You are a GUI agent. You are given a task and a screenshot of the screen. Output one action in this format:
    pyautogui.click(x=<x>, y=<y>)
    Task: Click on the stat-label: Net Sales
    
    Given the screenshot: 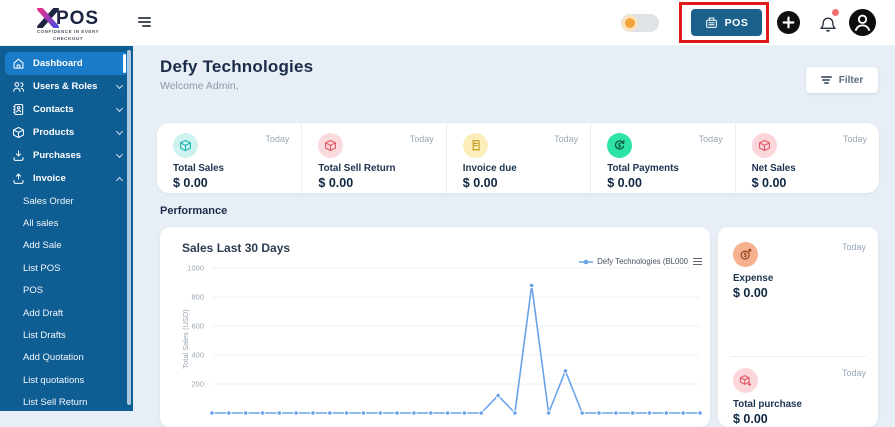 What is the action you would take?
    pyautogui.click(x=773, y=168)
    